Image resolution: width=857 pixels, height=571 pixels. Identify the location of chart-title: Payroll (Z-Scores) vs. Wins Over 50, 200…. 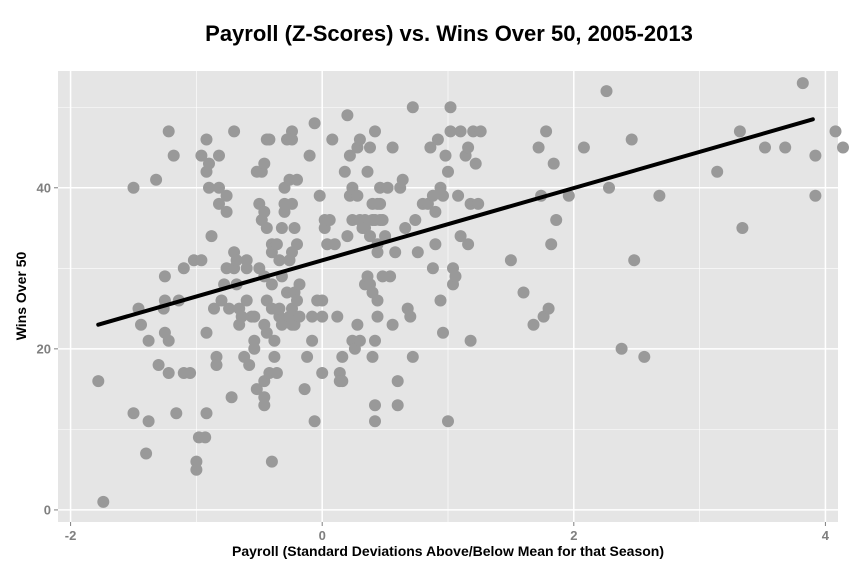
(449, 33).